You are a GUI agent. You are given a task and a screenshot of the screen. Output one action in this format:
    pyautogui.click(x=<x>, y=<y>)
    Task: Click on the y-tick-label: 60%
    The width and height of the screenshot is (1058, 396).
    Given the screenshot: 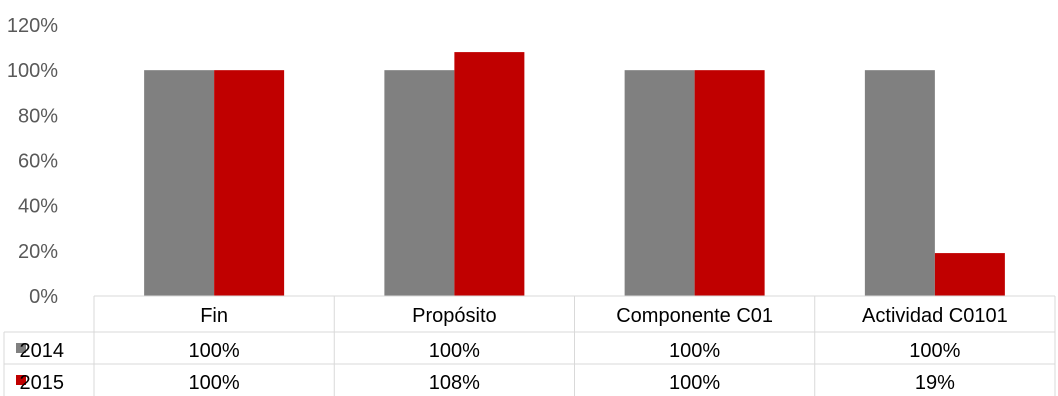 What is the action you would take?
    pyautogui.click(x=38, y=162)
    